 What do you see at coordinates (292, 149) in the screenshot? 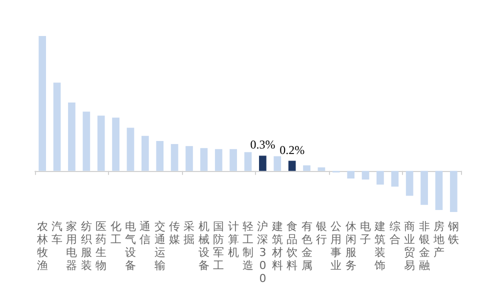
I see `data-label: 0.2%` at bounding box center [292, 149].